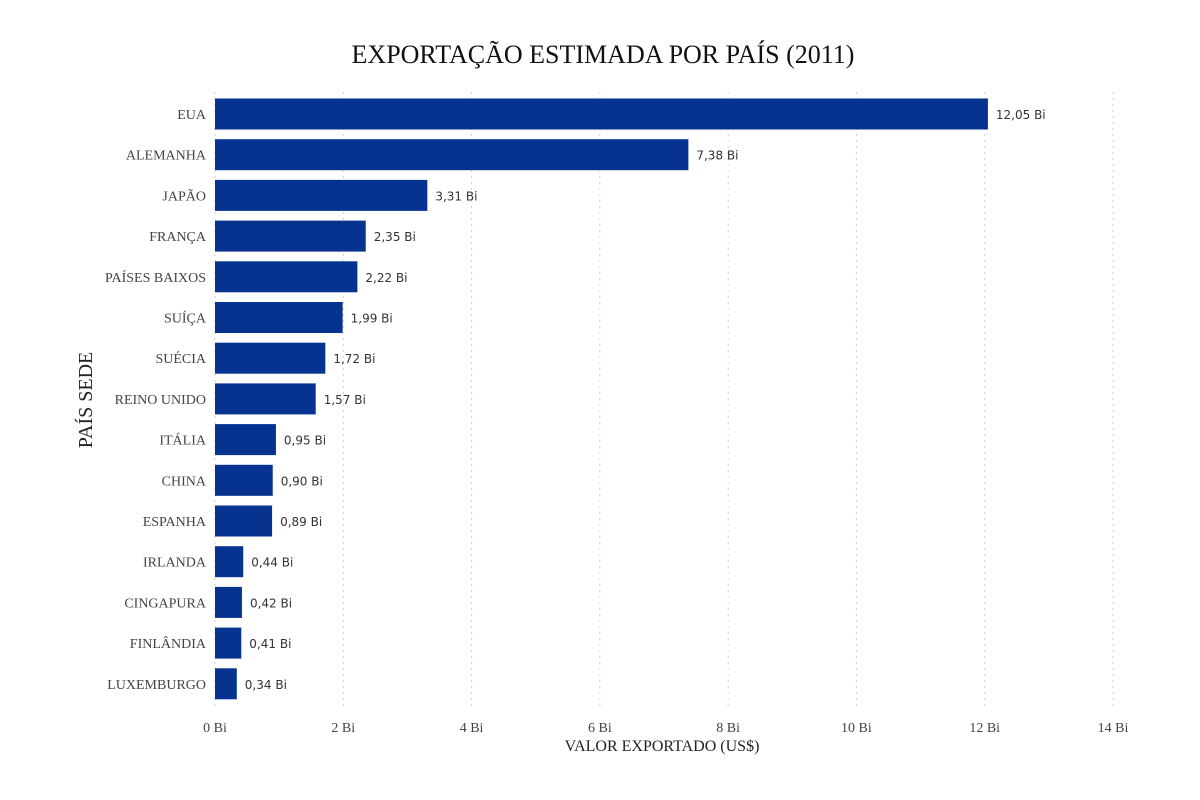  What do you see at coordinates (160, 400) in the screenshot?
I see `category-label: REINO UNIDO` at bounding box center [160, 400].